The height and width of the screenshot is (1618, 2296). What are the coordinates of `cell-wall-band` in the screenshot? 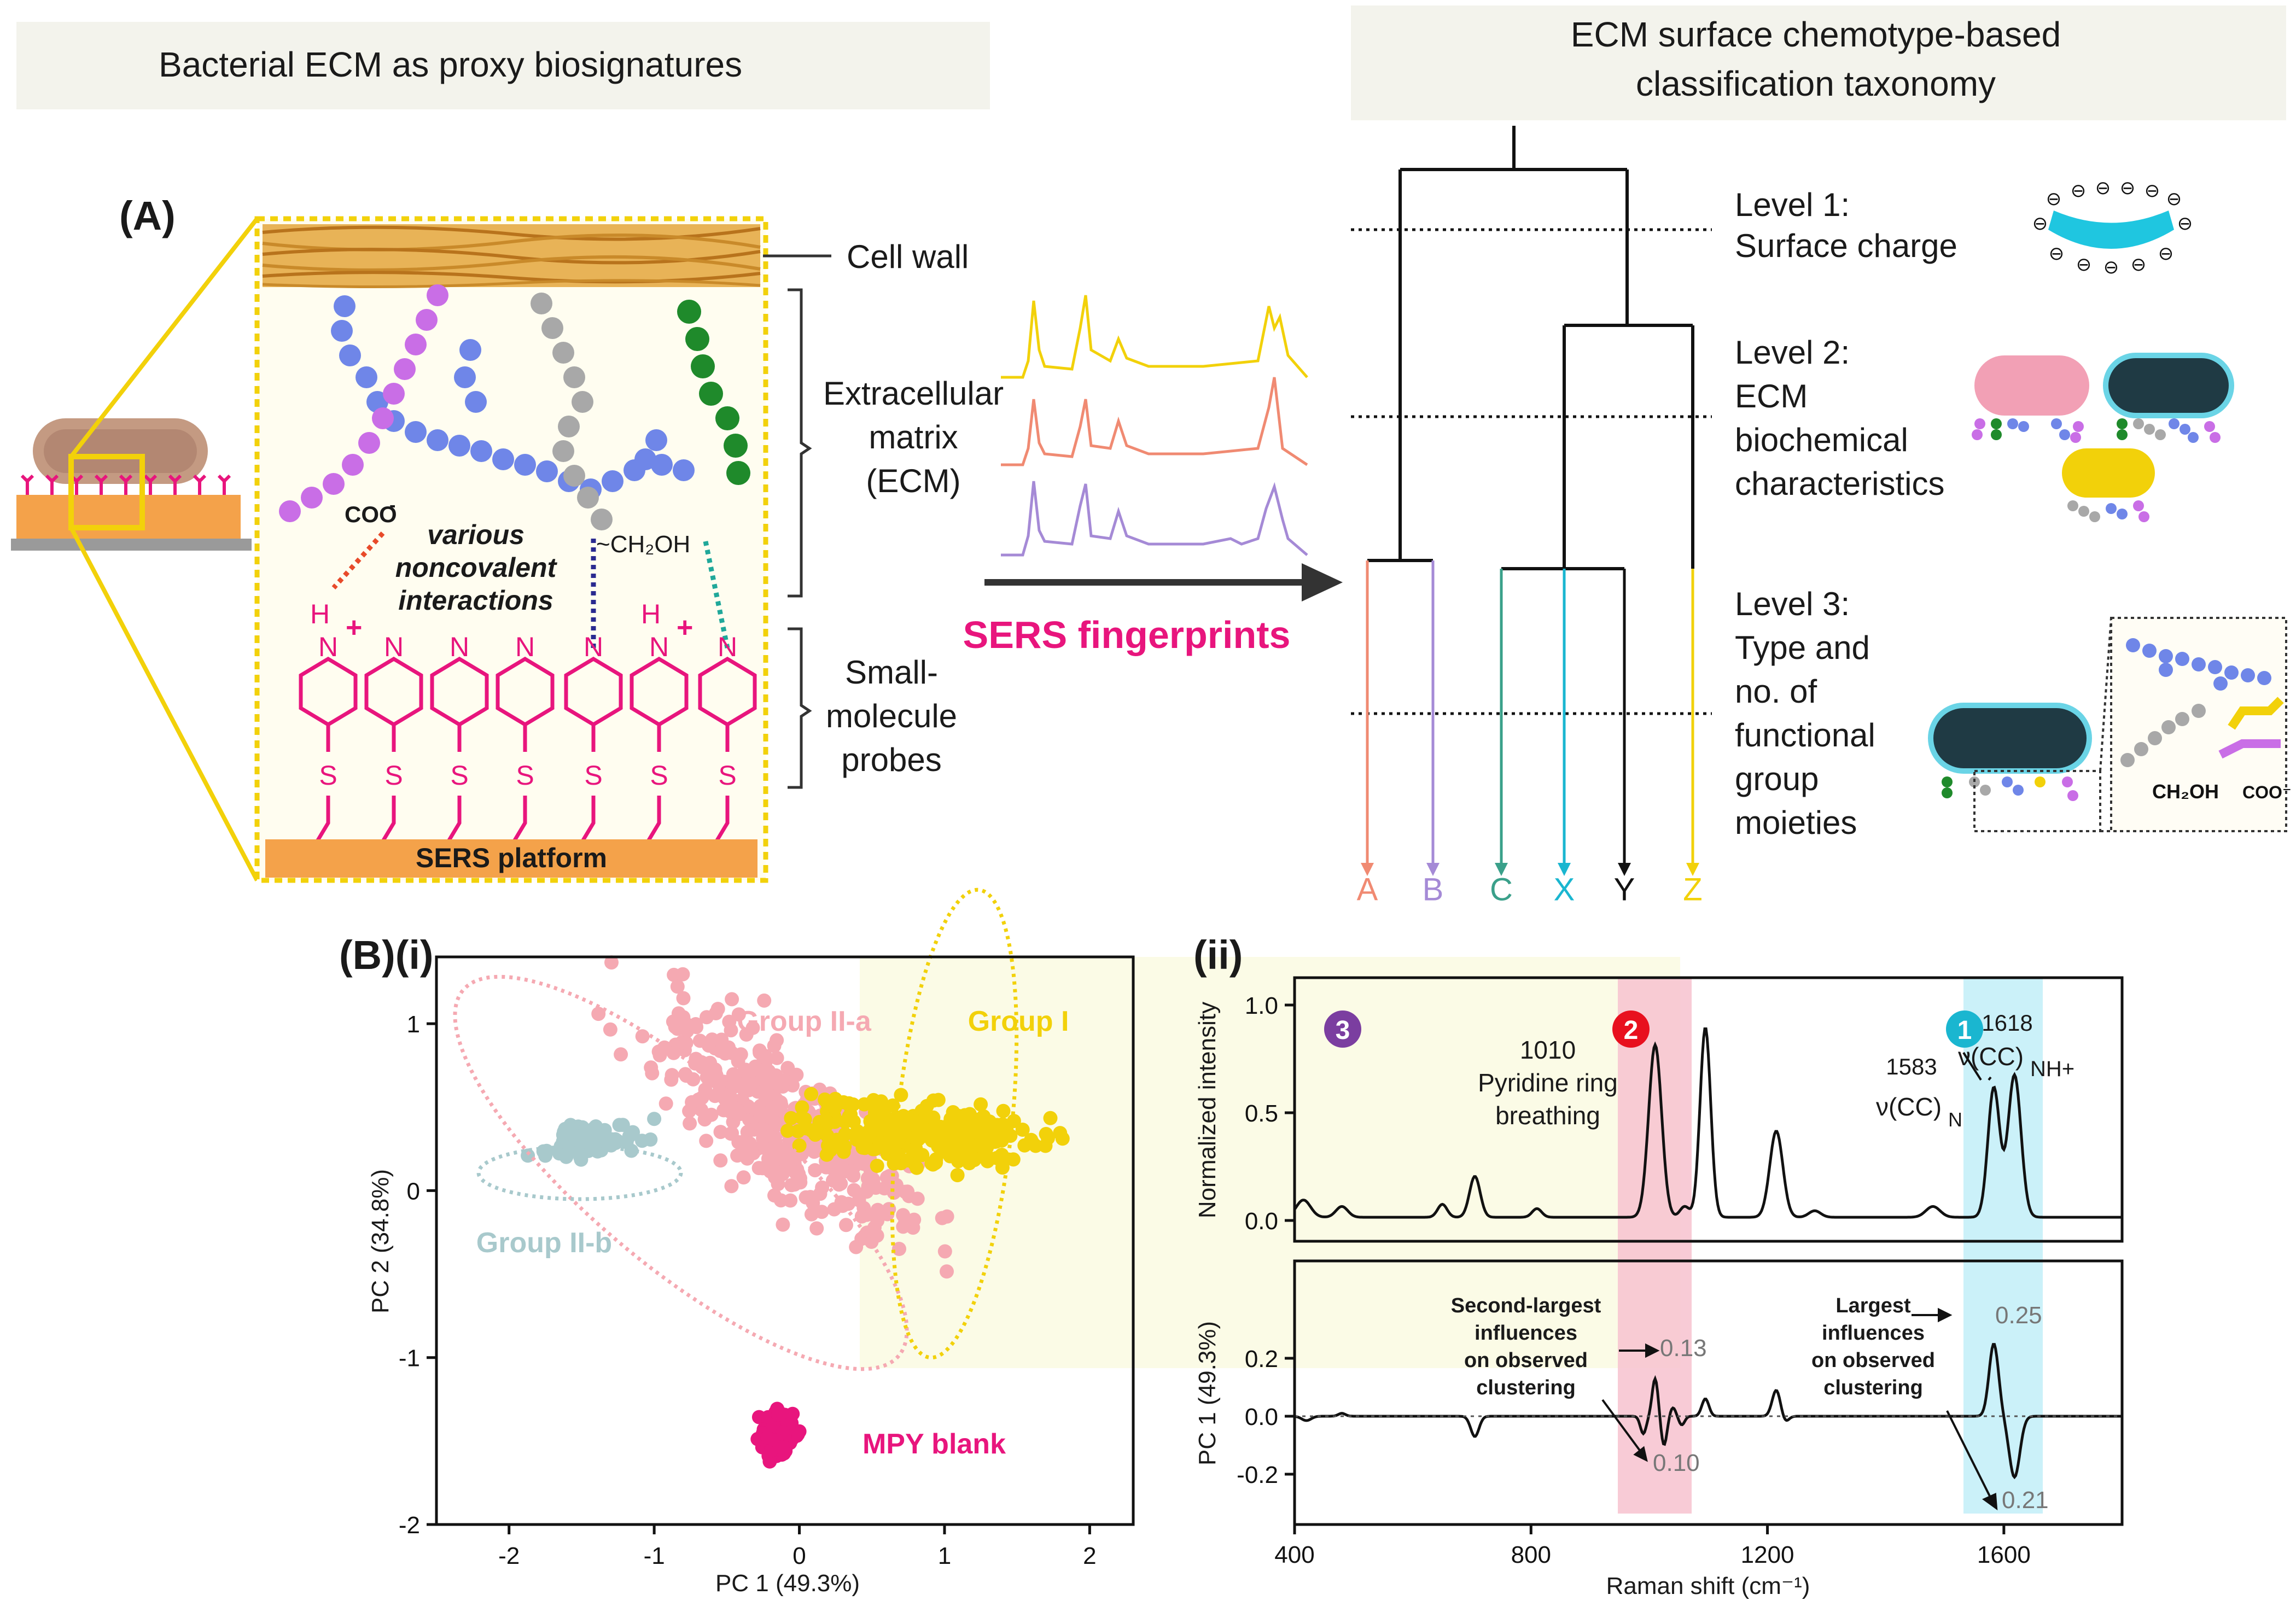 It's located at (511, 256).